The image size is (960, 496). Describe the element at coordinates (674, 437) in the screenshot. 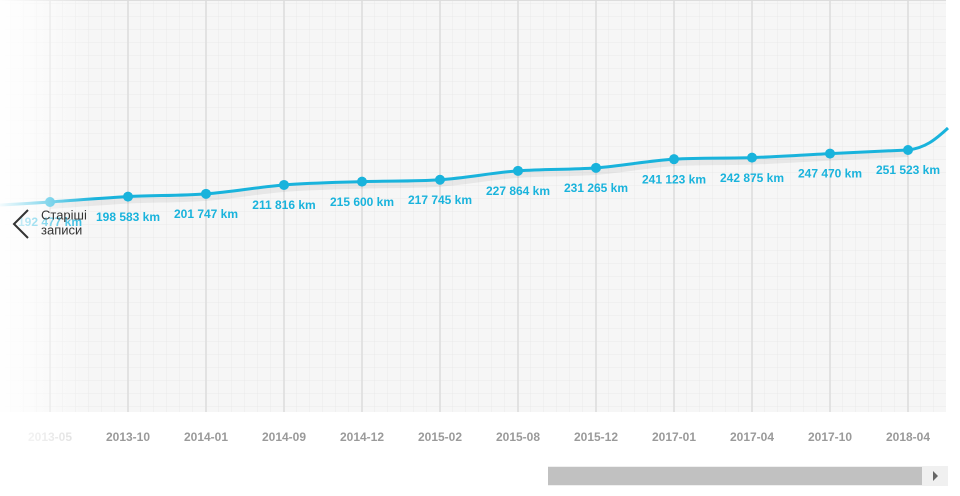

I see `x-tick-label: 2017-01` at that location.